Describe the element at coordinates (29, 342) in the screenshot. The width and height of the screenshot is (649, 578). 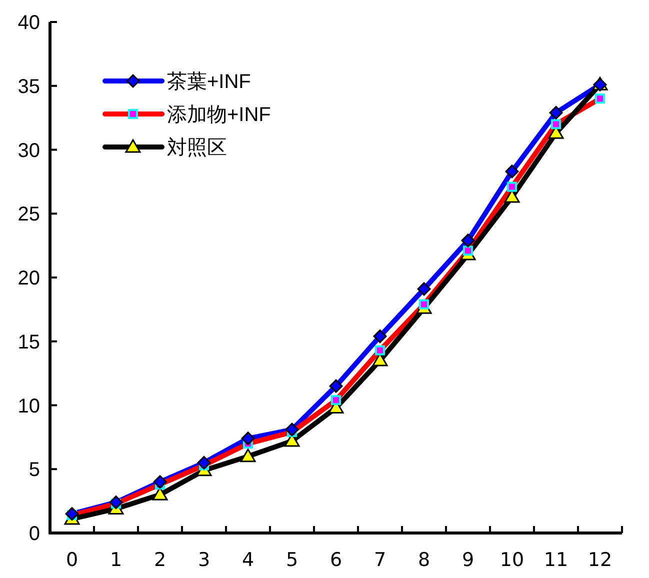
I see `y-tick-label: 15` at that location.